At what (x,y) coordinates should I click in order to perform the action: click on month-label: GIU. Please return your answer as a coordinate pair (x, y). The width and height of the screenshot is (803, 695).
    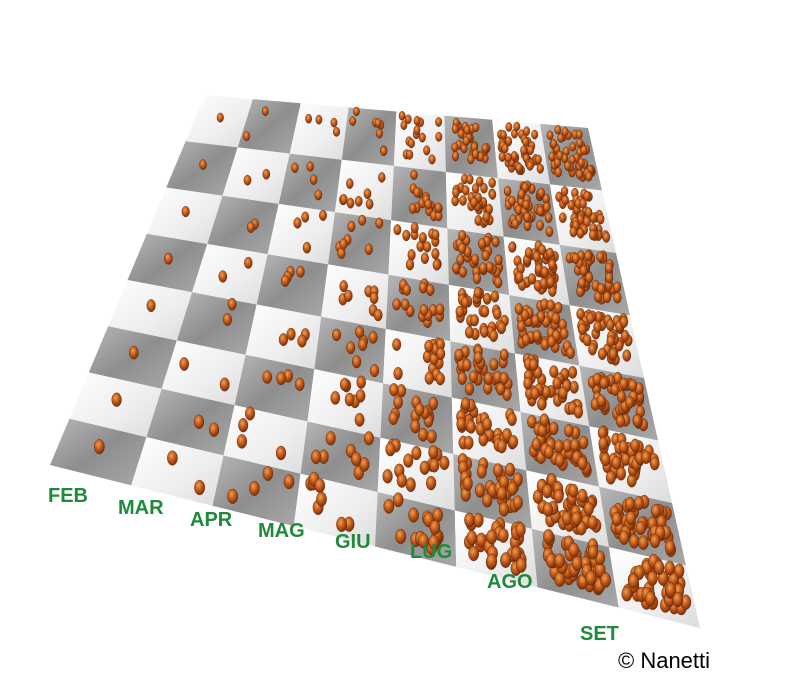
    Looking at the image, I should click on (353, 542).